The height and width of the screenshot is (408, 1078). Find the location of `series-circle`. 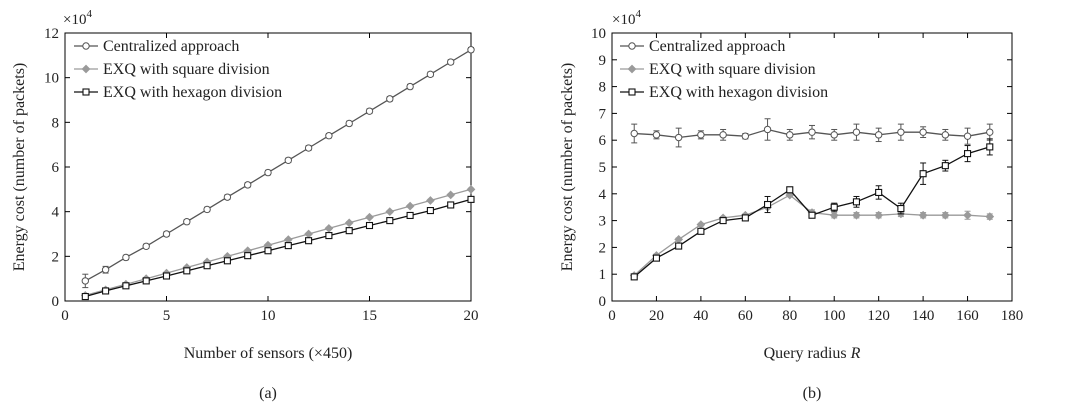

series-circle is located at coordinates (812, 133).